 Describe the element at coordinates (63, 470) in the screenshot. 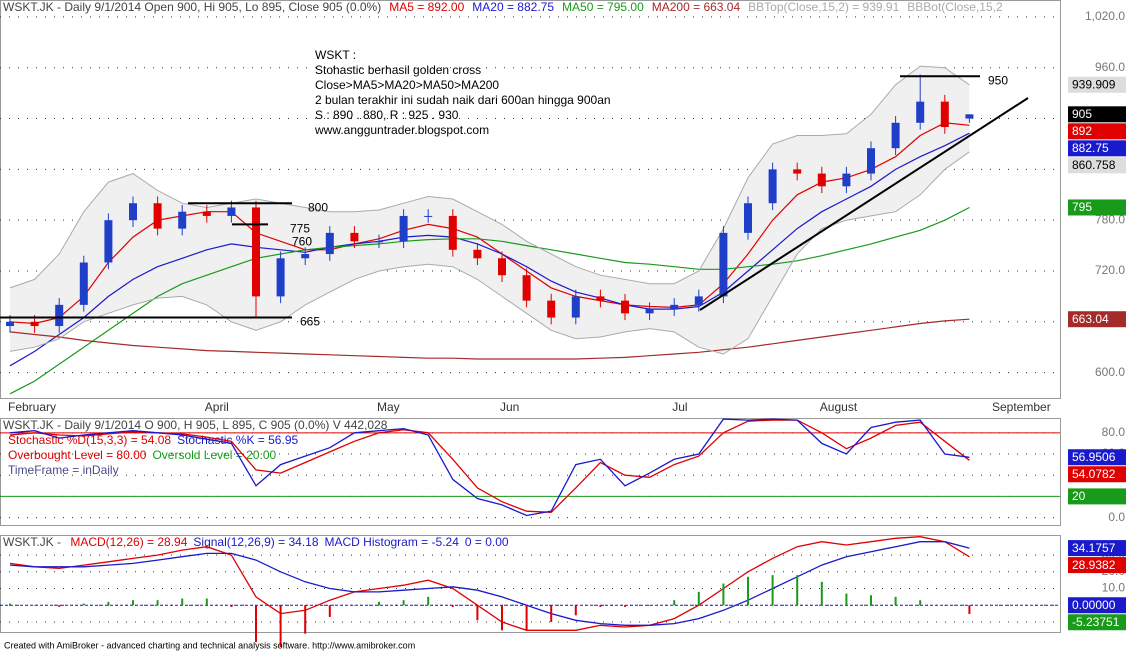

I see `timeframe-label: TimeFrame = inDaily` at that location.